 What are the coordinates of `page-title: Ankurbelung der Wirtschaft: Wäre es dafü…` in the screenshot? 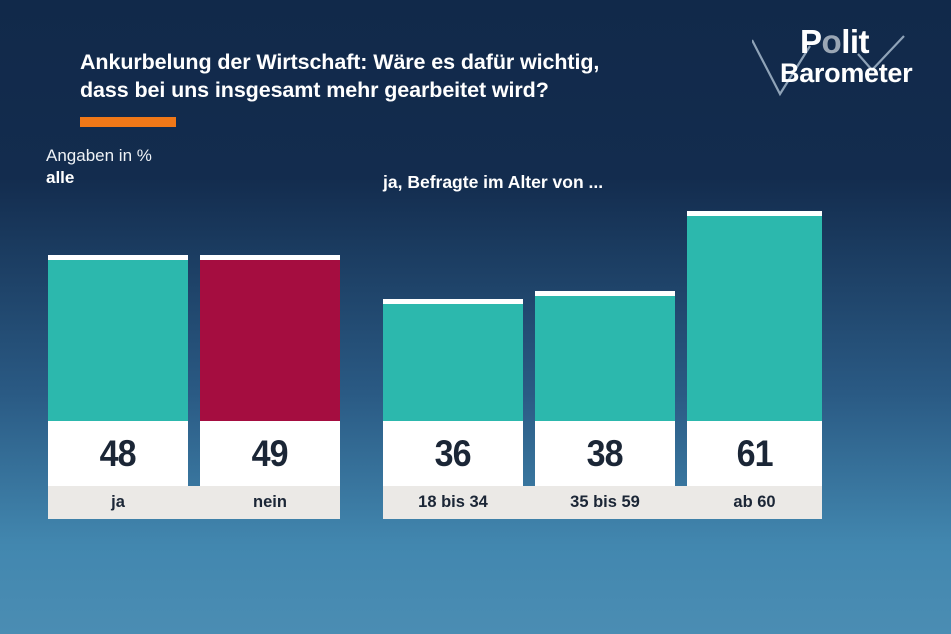 It's located at (410, 76).